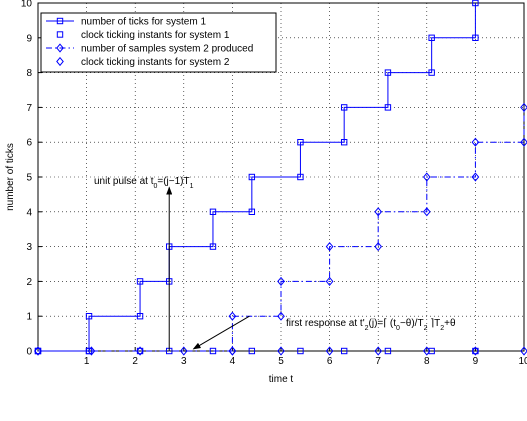  I want to click on response-arrow, so click(221, 332).